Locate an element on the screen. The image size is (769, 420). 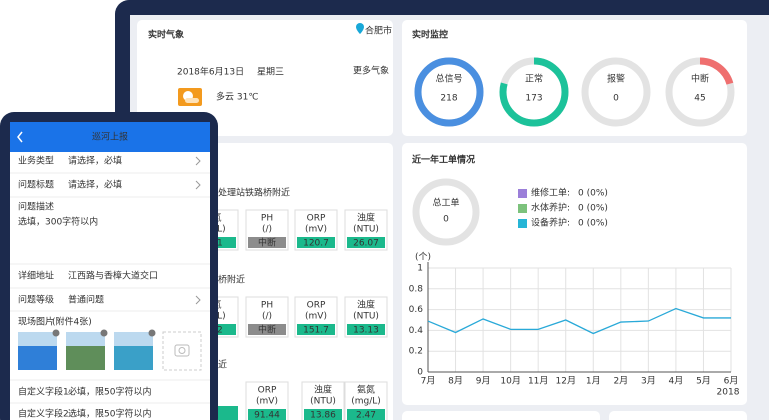
card-title: 实时气象 is located at coordinates (166, 35).